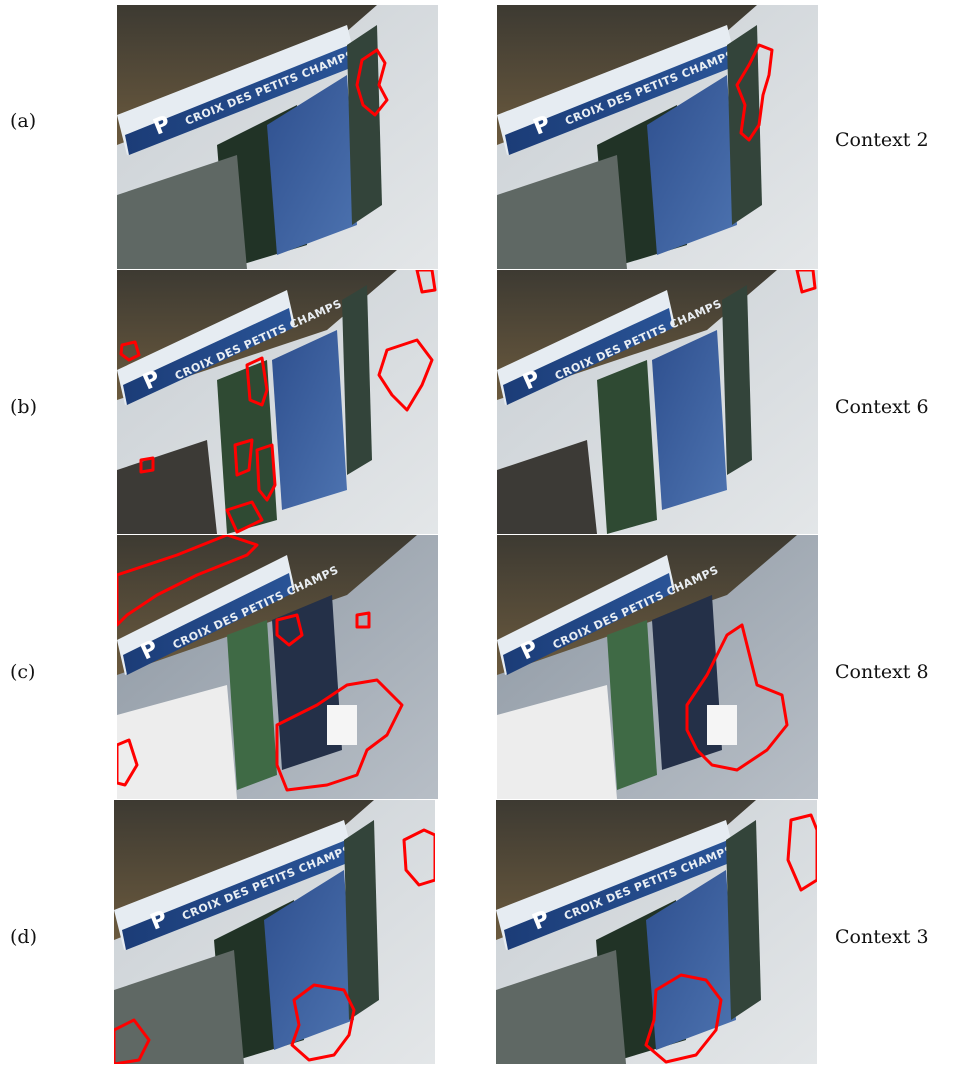 The width and height of the screenshot is (969, 1065). What do you see at coordinates (23, 121) in the screenshot?
I see `row-label: (a)` at bounding box center [23, 121].